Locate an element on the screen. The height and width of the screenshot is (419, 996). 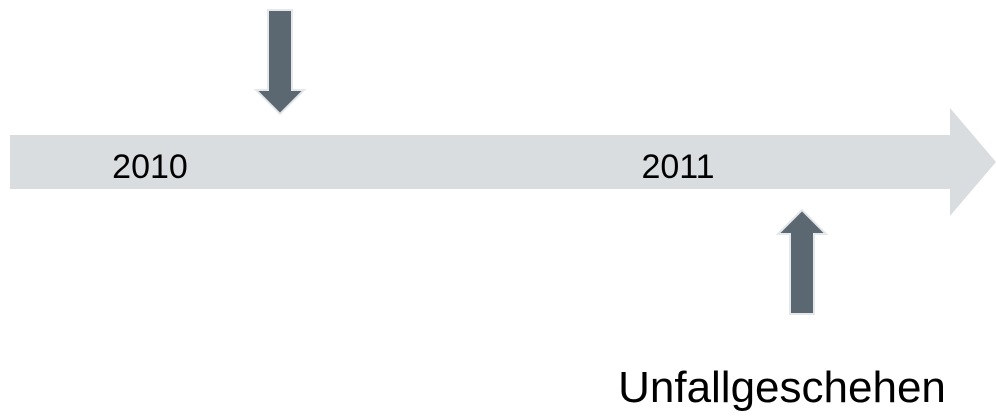
up-arrow is located at coordinates (802, 261).